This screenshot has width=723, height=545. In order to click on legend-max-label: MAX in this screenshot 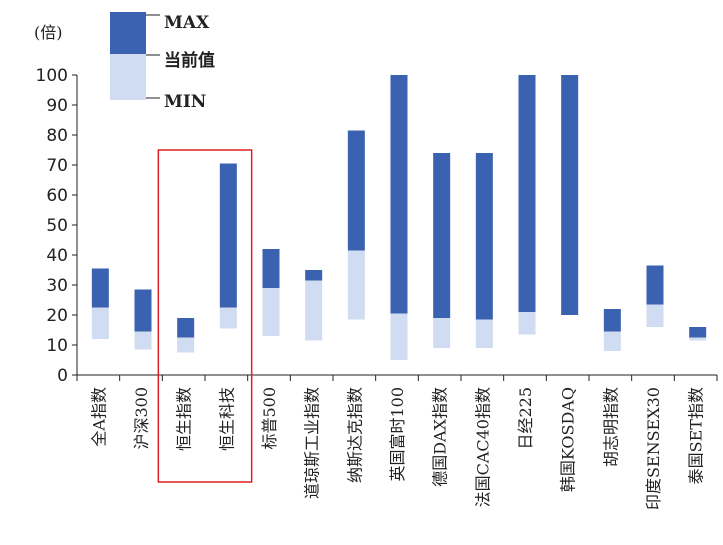, I will do `click(187, 23)`.